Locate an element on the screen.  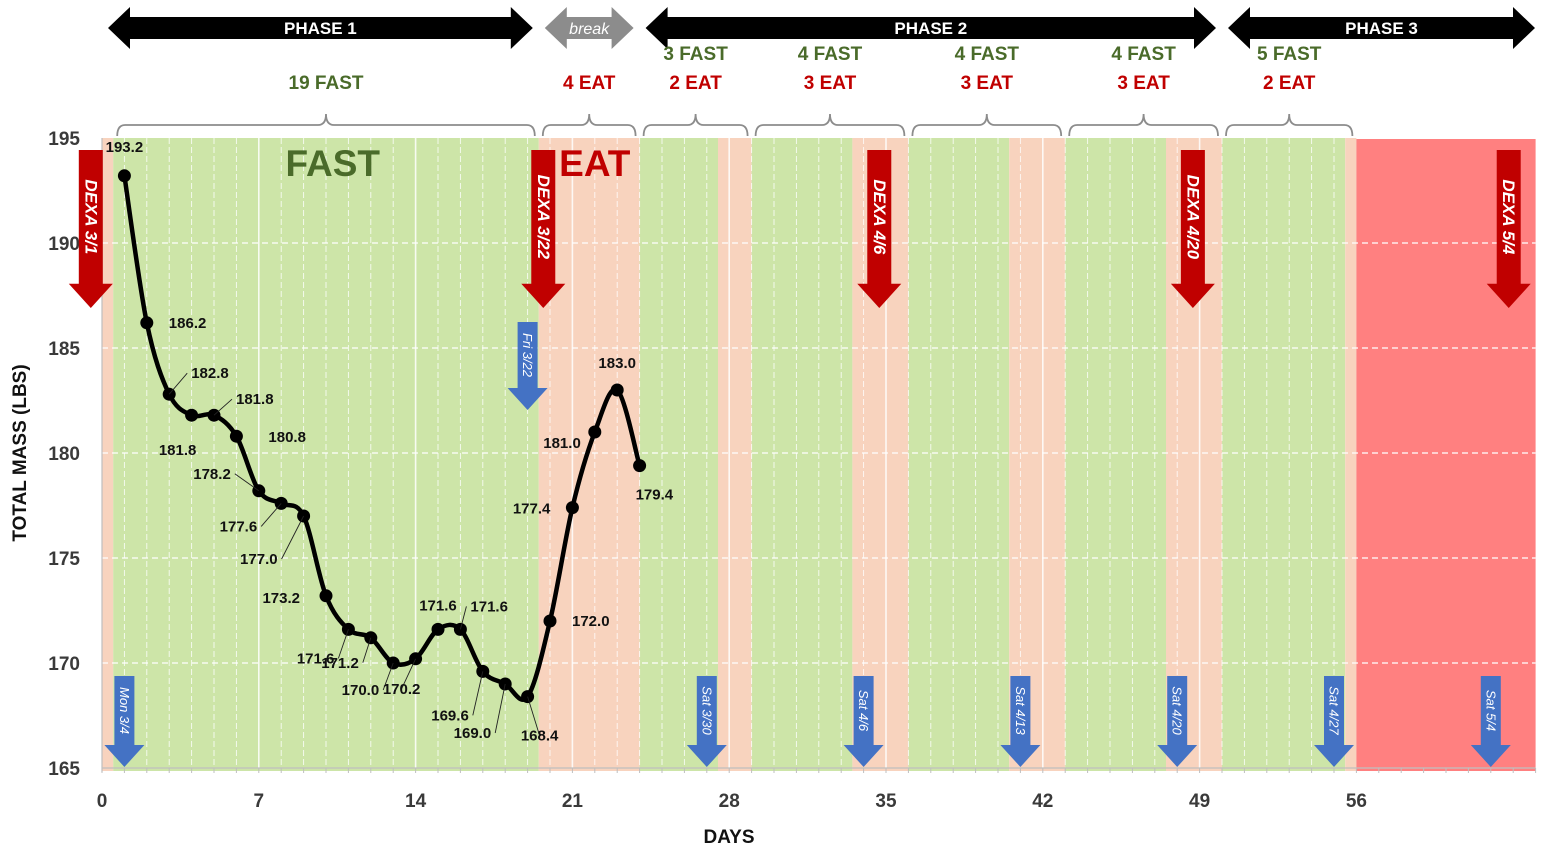
y-tick-label-165: 165 is located at coordinates (64, 769).